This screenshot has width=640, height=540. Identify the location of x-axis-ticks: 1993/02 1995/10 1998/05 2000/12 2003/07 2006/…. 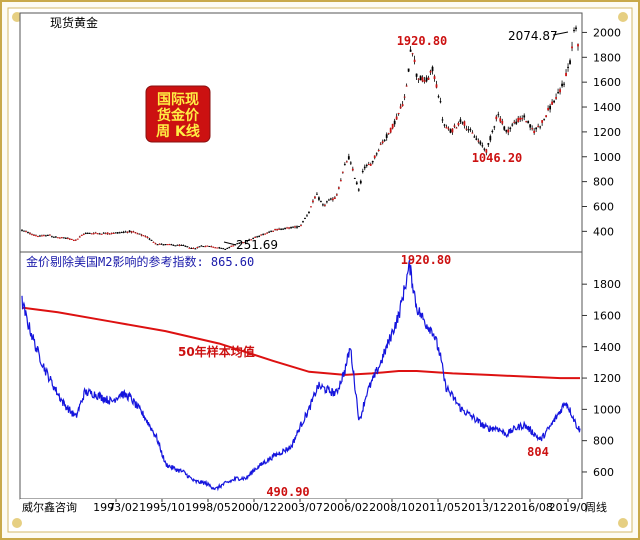
(340, 506).